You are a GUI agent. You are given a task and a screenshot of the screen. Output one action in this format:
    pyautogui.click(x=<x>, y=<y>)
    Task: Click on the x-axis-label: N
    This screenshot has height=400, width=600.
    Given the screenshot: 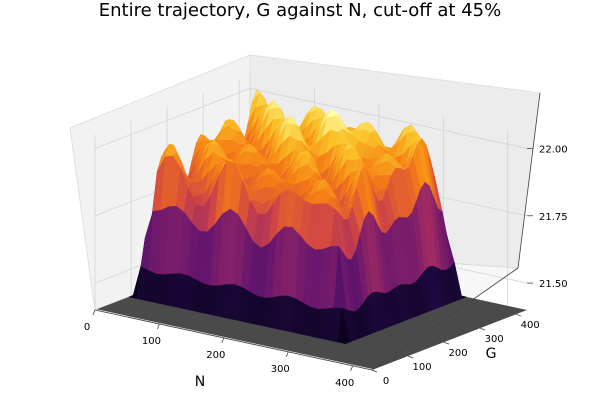 What is the action you would take?
    pyautogui.click(x=200, y=382)
    